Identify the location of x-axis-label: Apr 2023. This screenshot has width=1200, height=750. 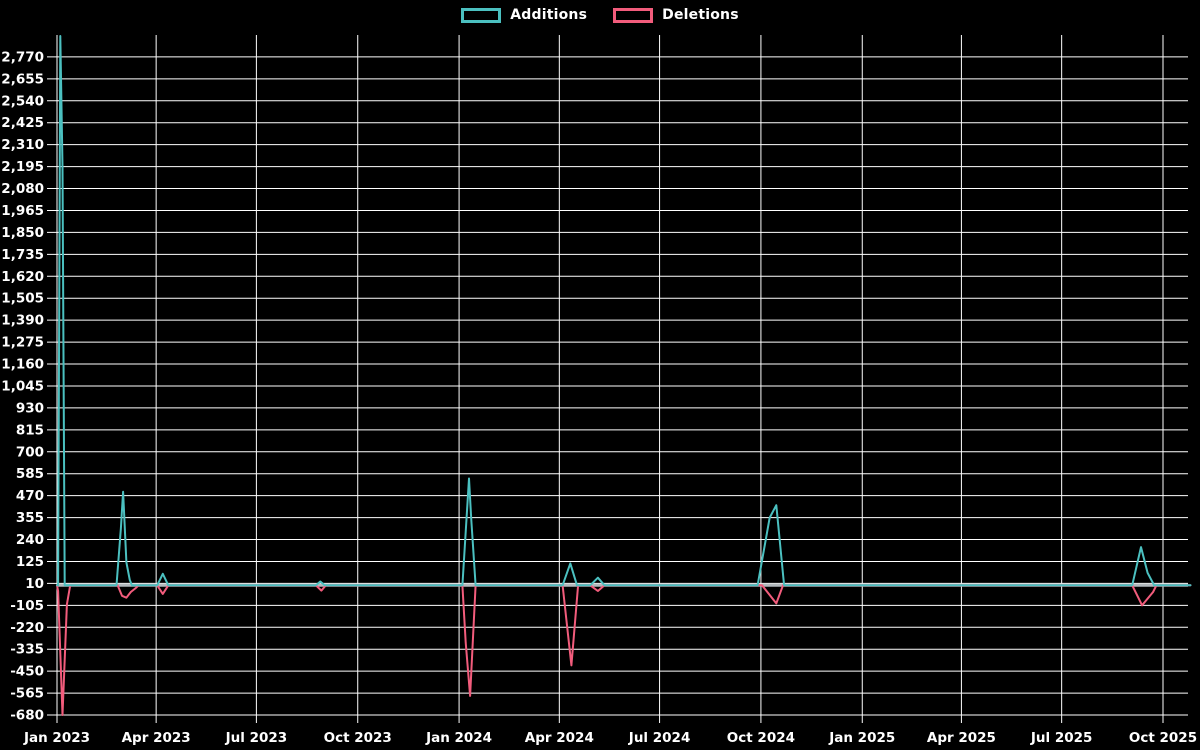
(156, 738).